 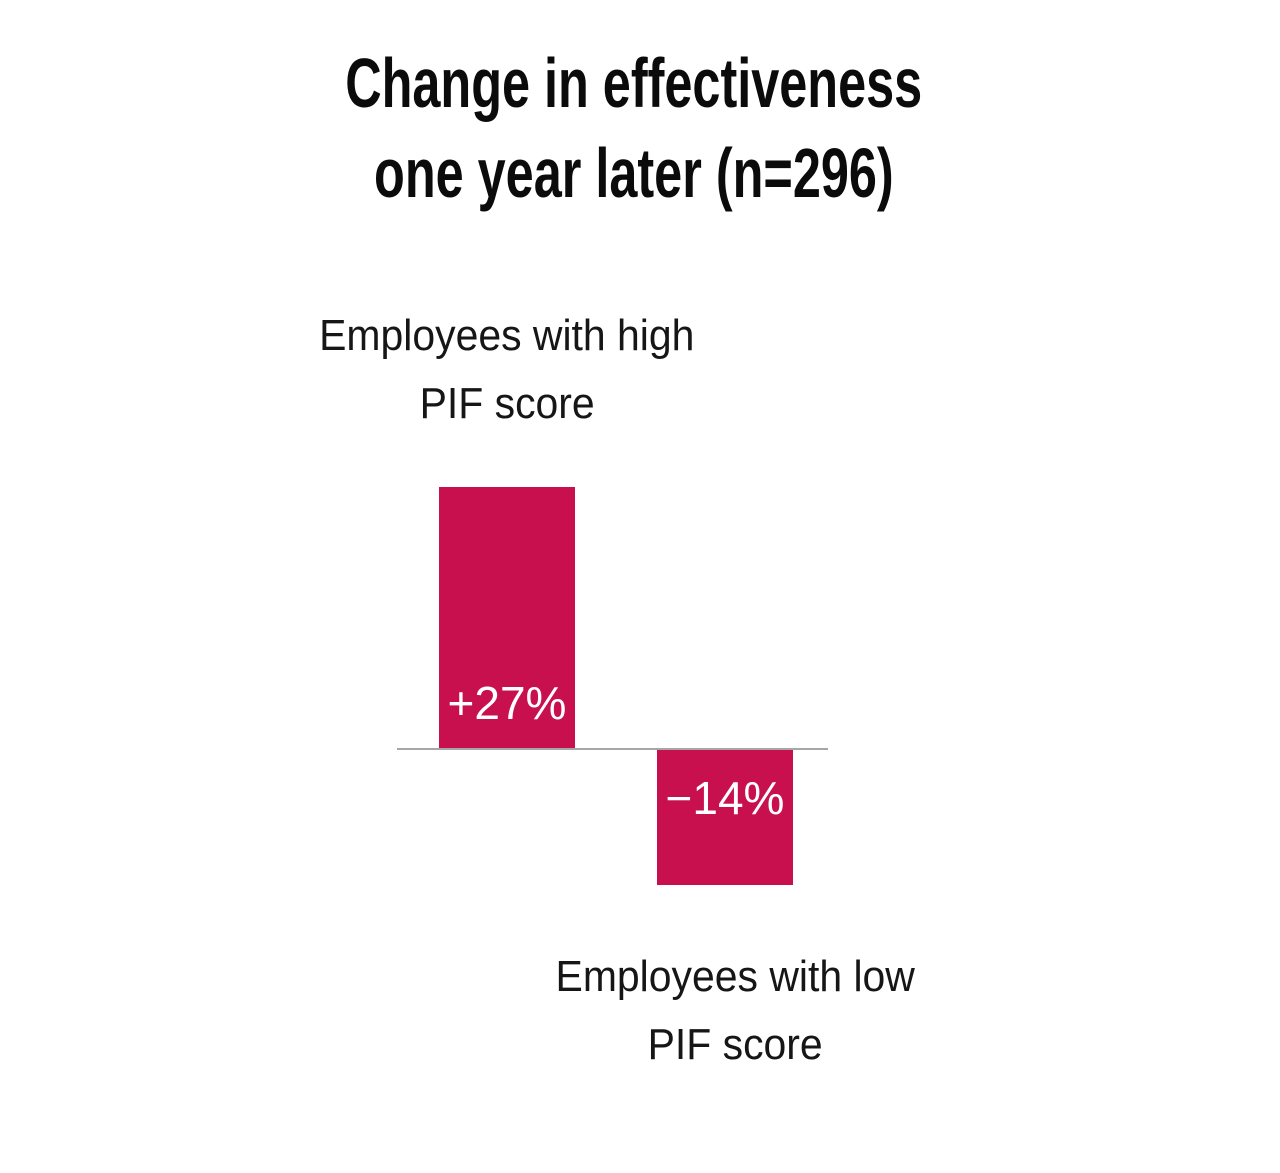 What do you see at coordinates (507, 703) in the screenshot?
I see `value-label-positive: +27%` at bounding box center [507, 703].